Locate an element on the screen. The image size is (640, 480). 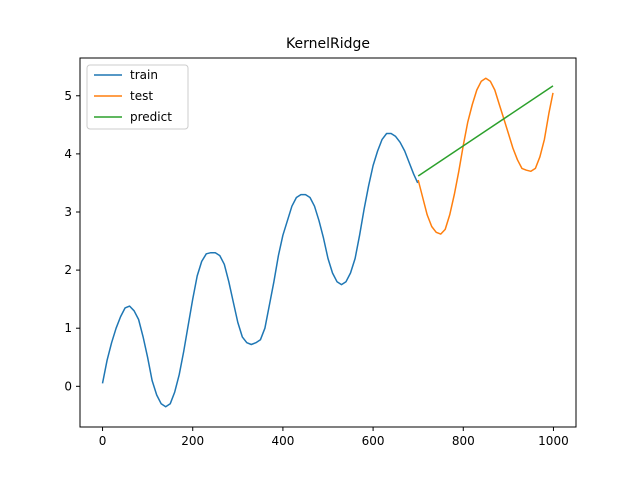
series-line-test is located at coordinates (485, 156).